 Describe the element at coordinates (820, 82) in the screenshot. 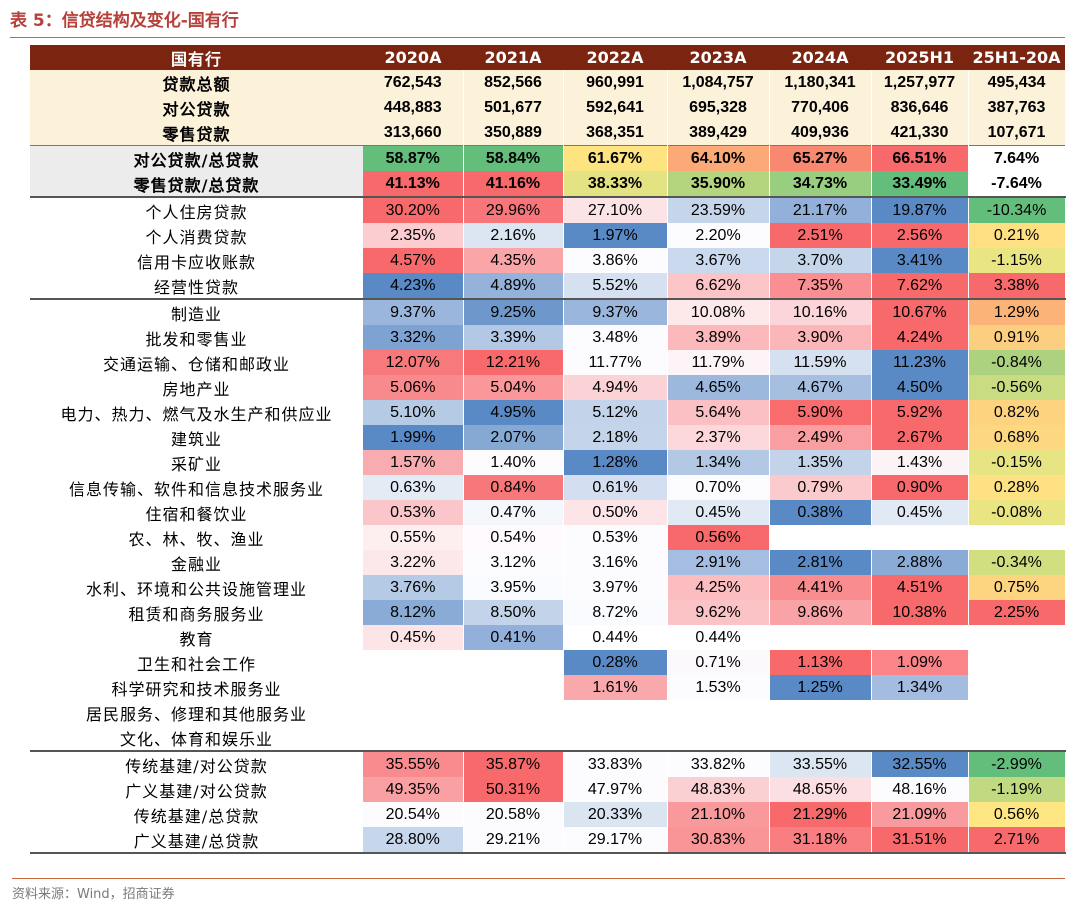

I see `table-cell: 1,180,341` at that location.